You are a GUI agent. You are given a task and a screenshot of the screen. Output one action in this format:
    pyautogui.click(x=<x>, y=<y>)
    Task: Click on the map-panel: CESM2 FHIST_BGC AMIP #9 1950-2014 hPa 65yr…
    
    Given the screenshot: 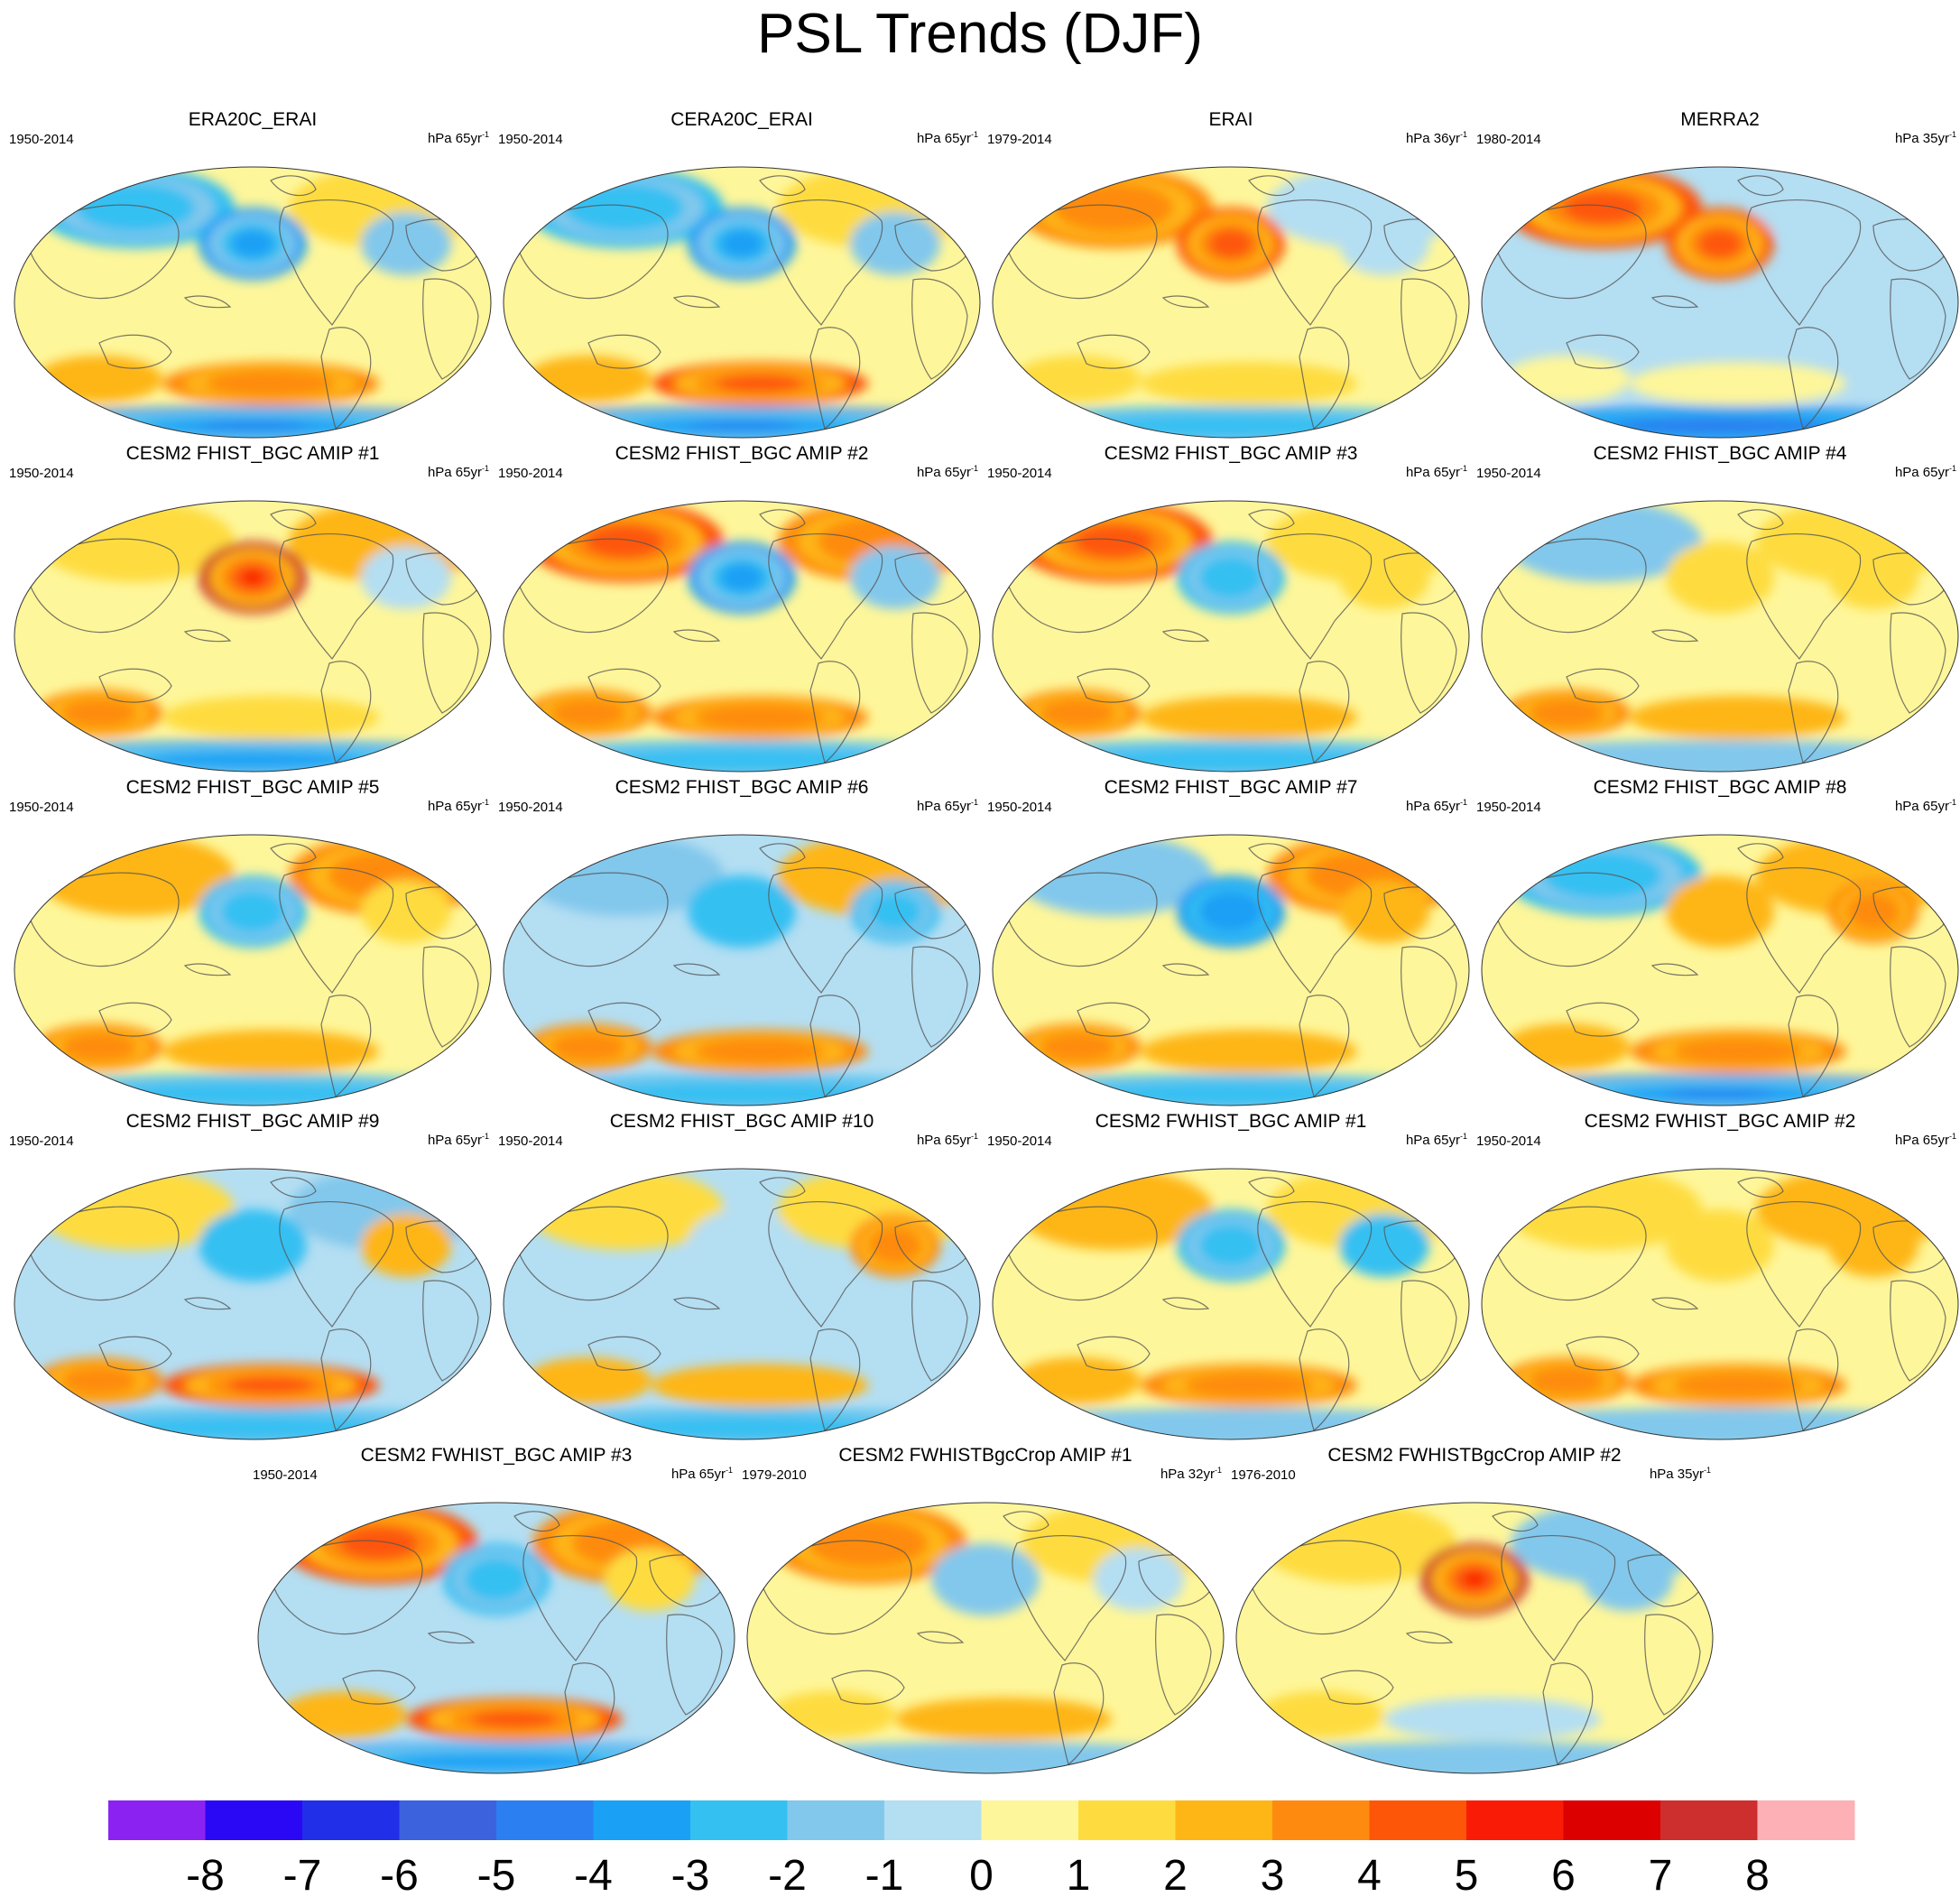 What is the action you would take?
    pyautogui.click(x=252, y=1277)
    